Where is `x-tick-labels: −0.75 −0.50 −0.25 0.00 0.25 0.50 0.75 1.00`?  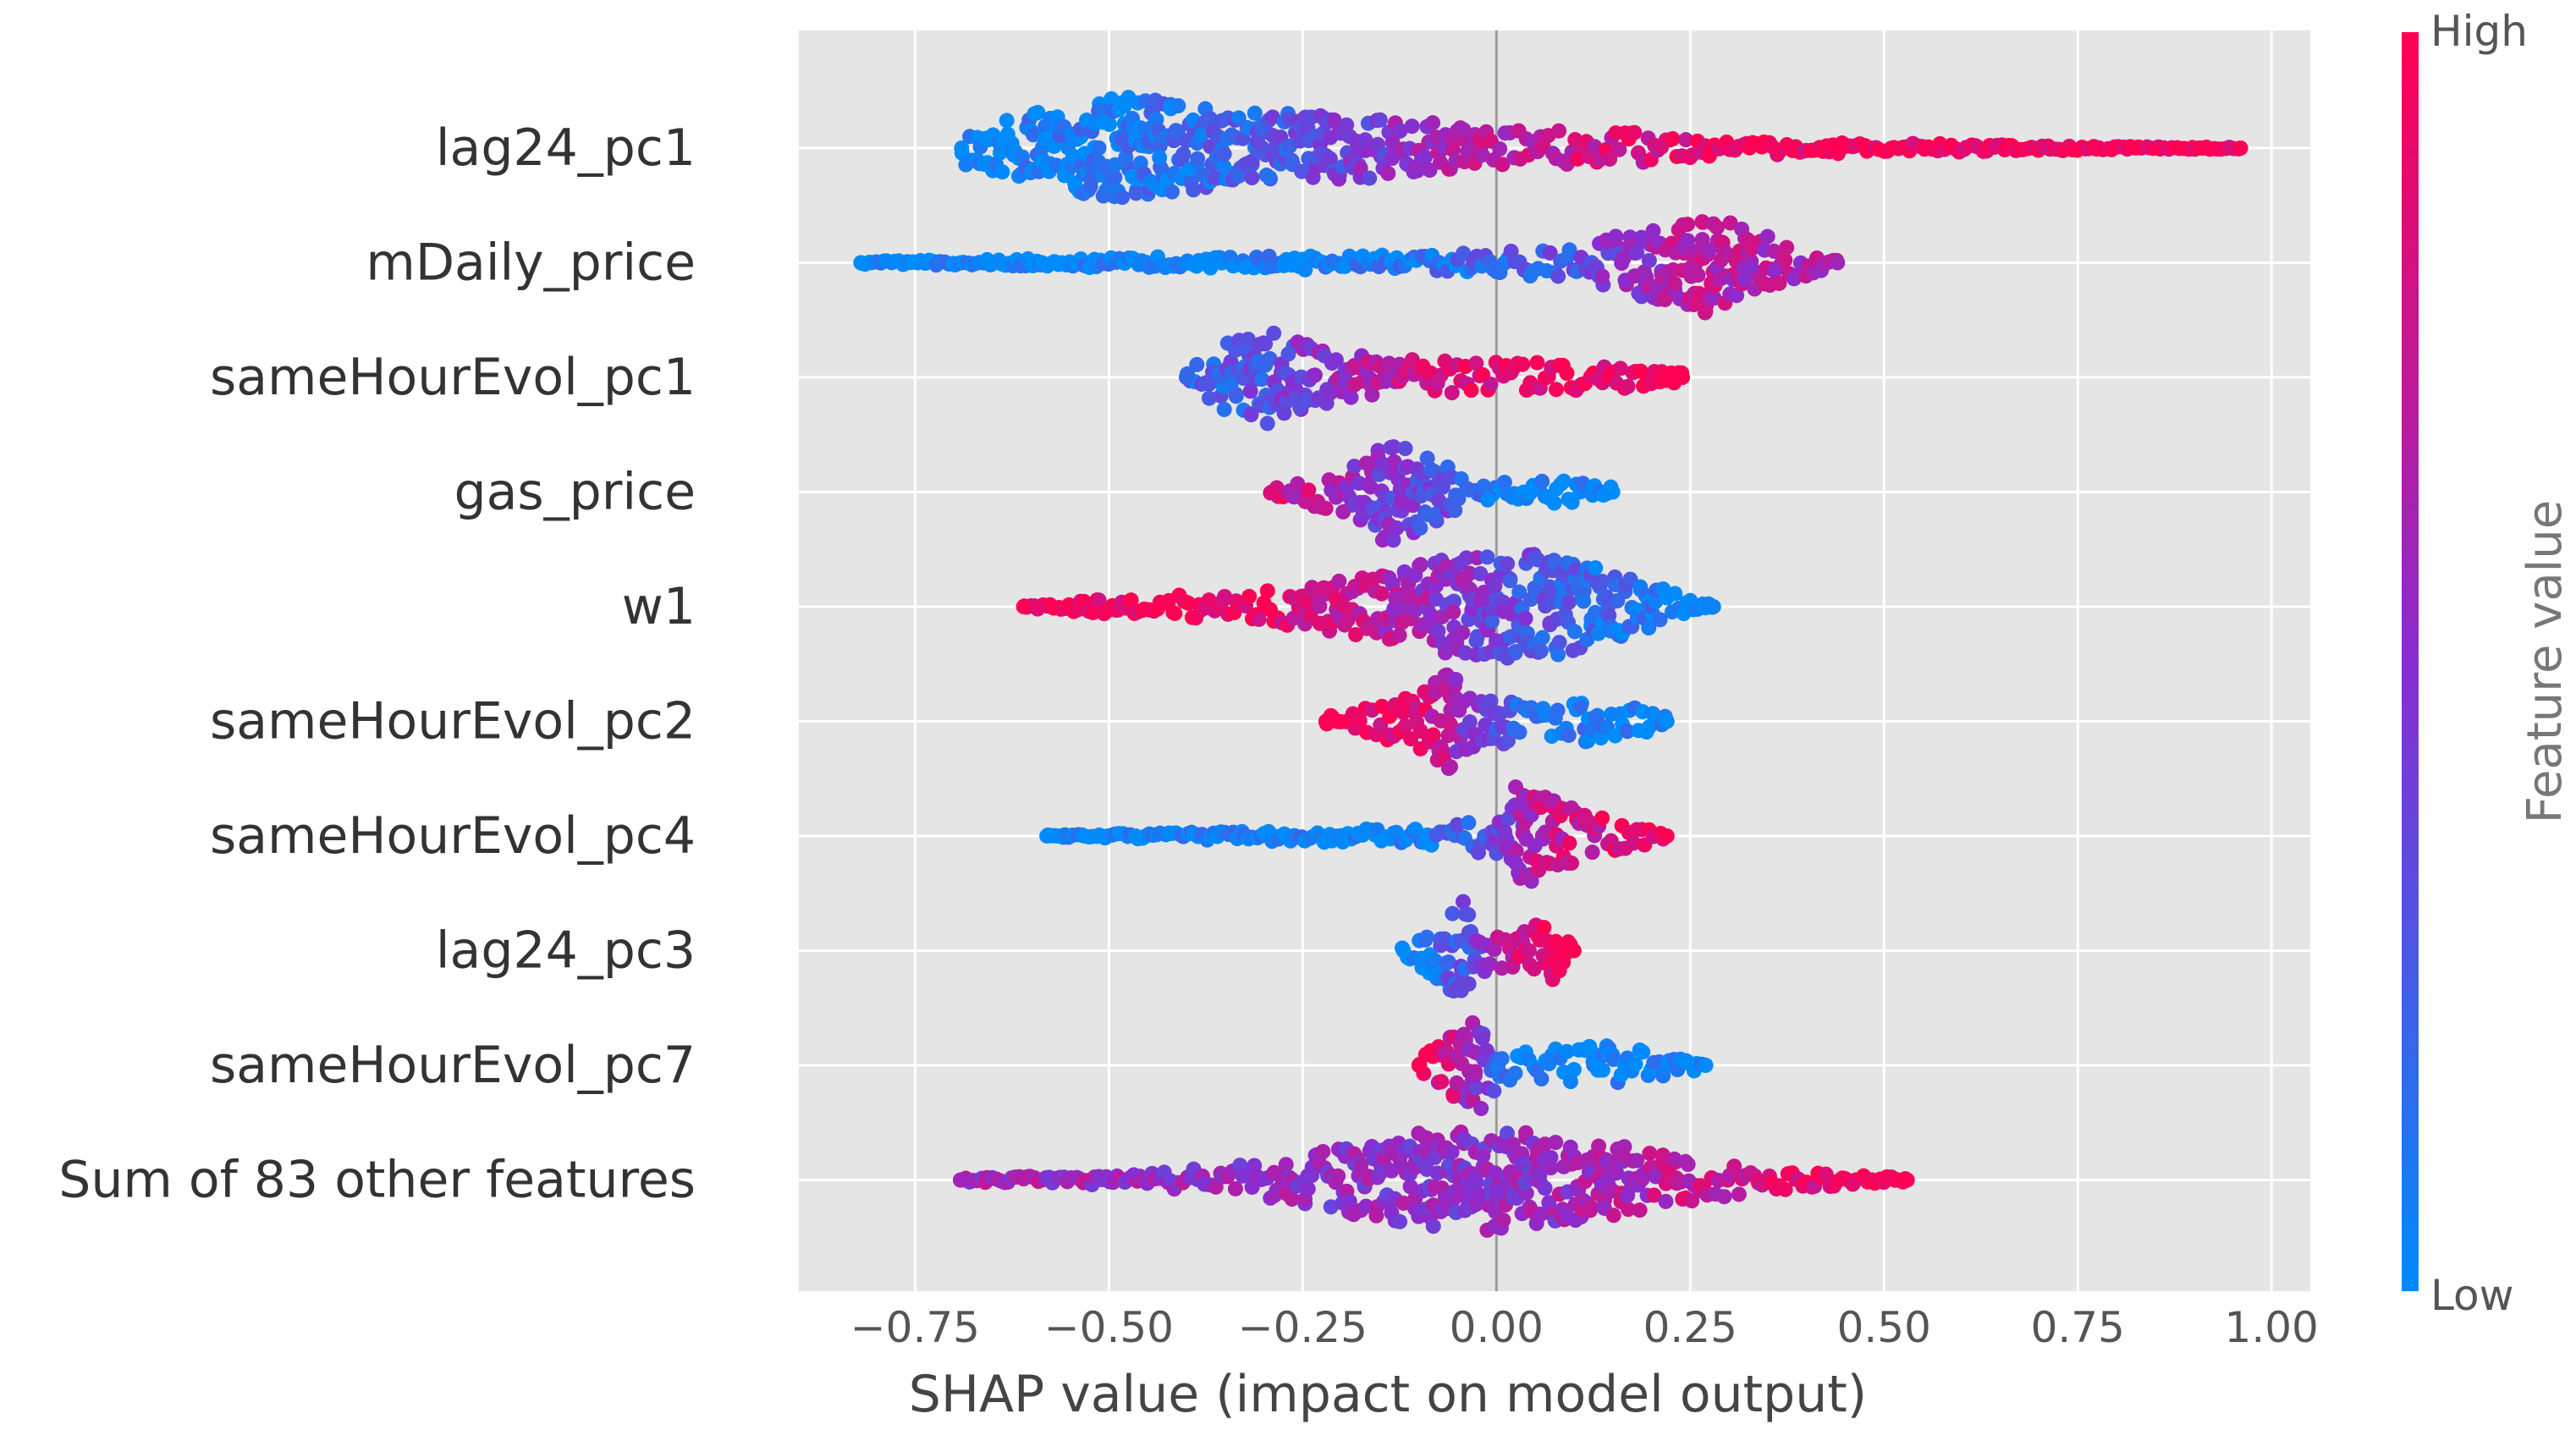 x-tick-labels: −0.75 −0.50 −0.25 0.00 0.25 0.50 0.75 1.00 is located at coordinates (1584, 1327).